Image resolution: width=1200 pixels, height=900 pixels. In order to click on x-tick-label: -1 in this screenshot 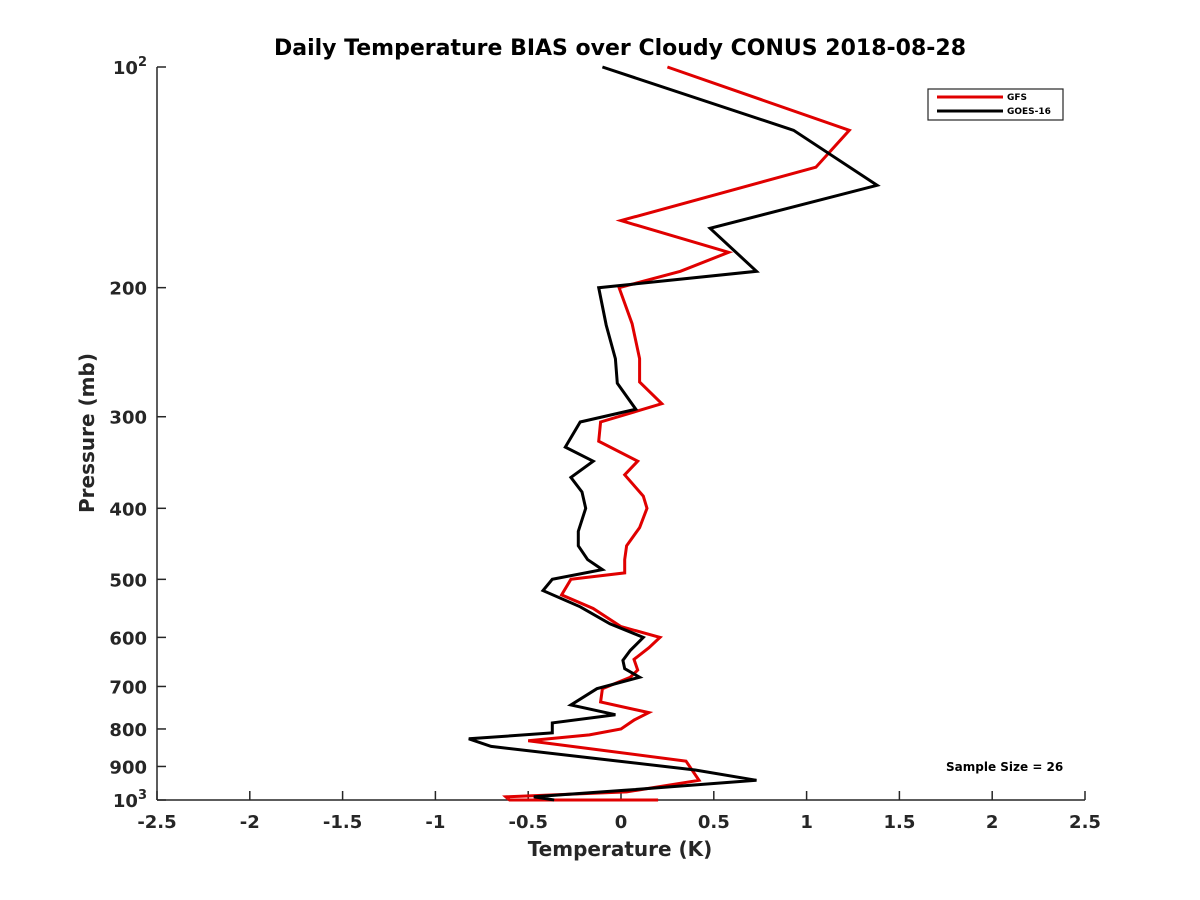, I will do `click(435, 822)`.